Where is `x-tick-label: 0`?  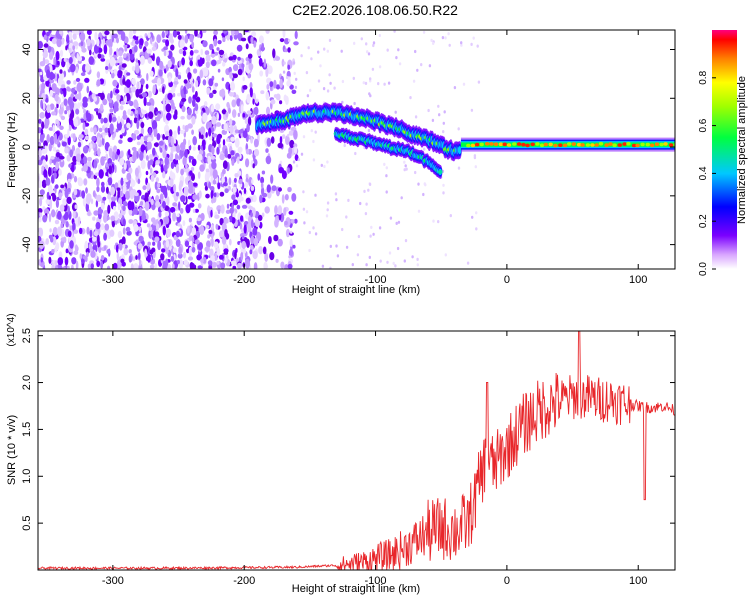
x-tick-label: 0 is located at coordinates (507, 280).